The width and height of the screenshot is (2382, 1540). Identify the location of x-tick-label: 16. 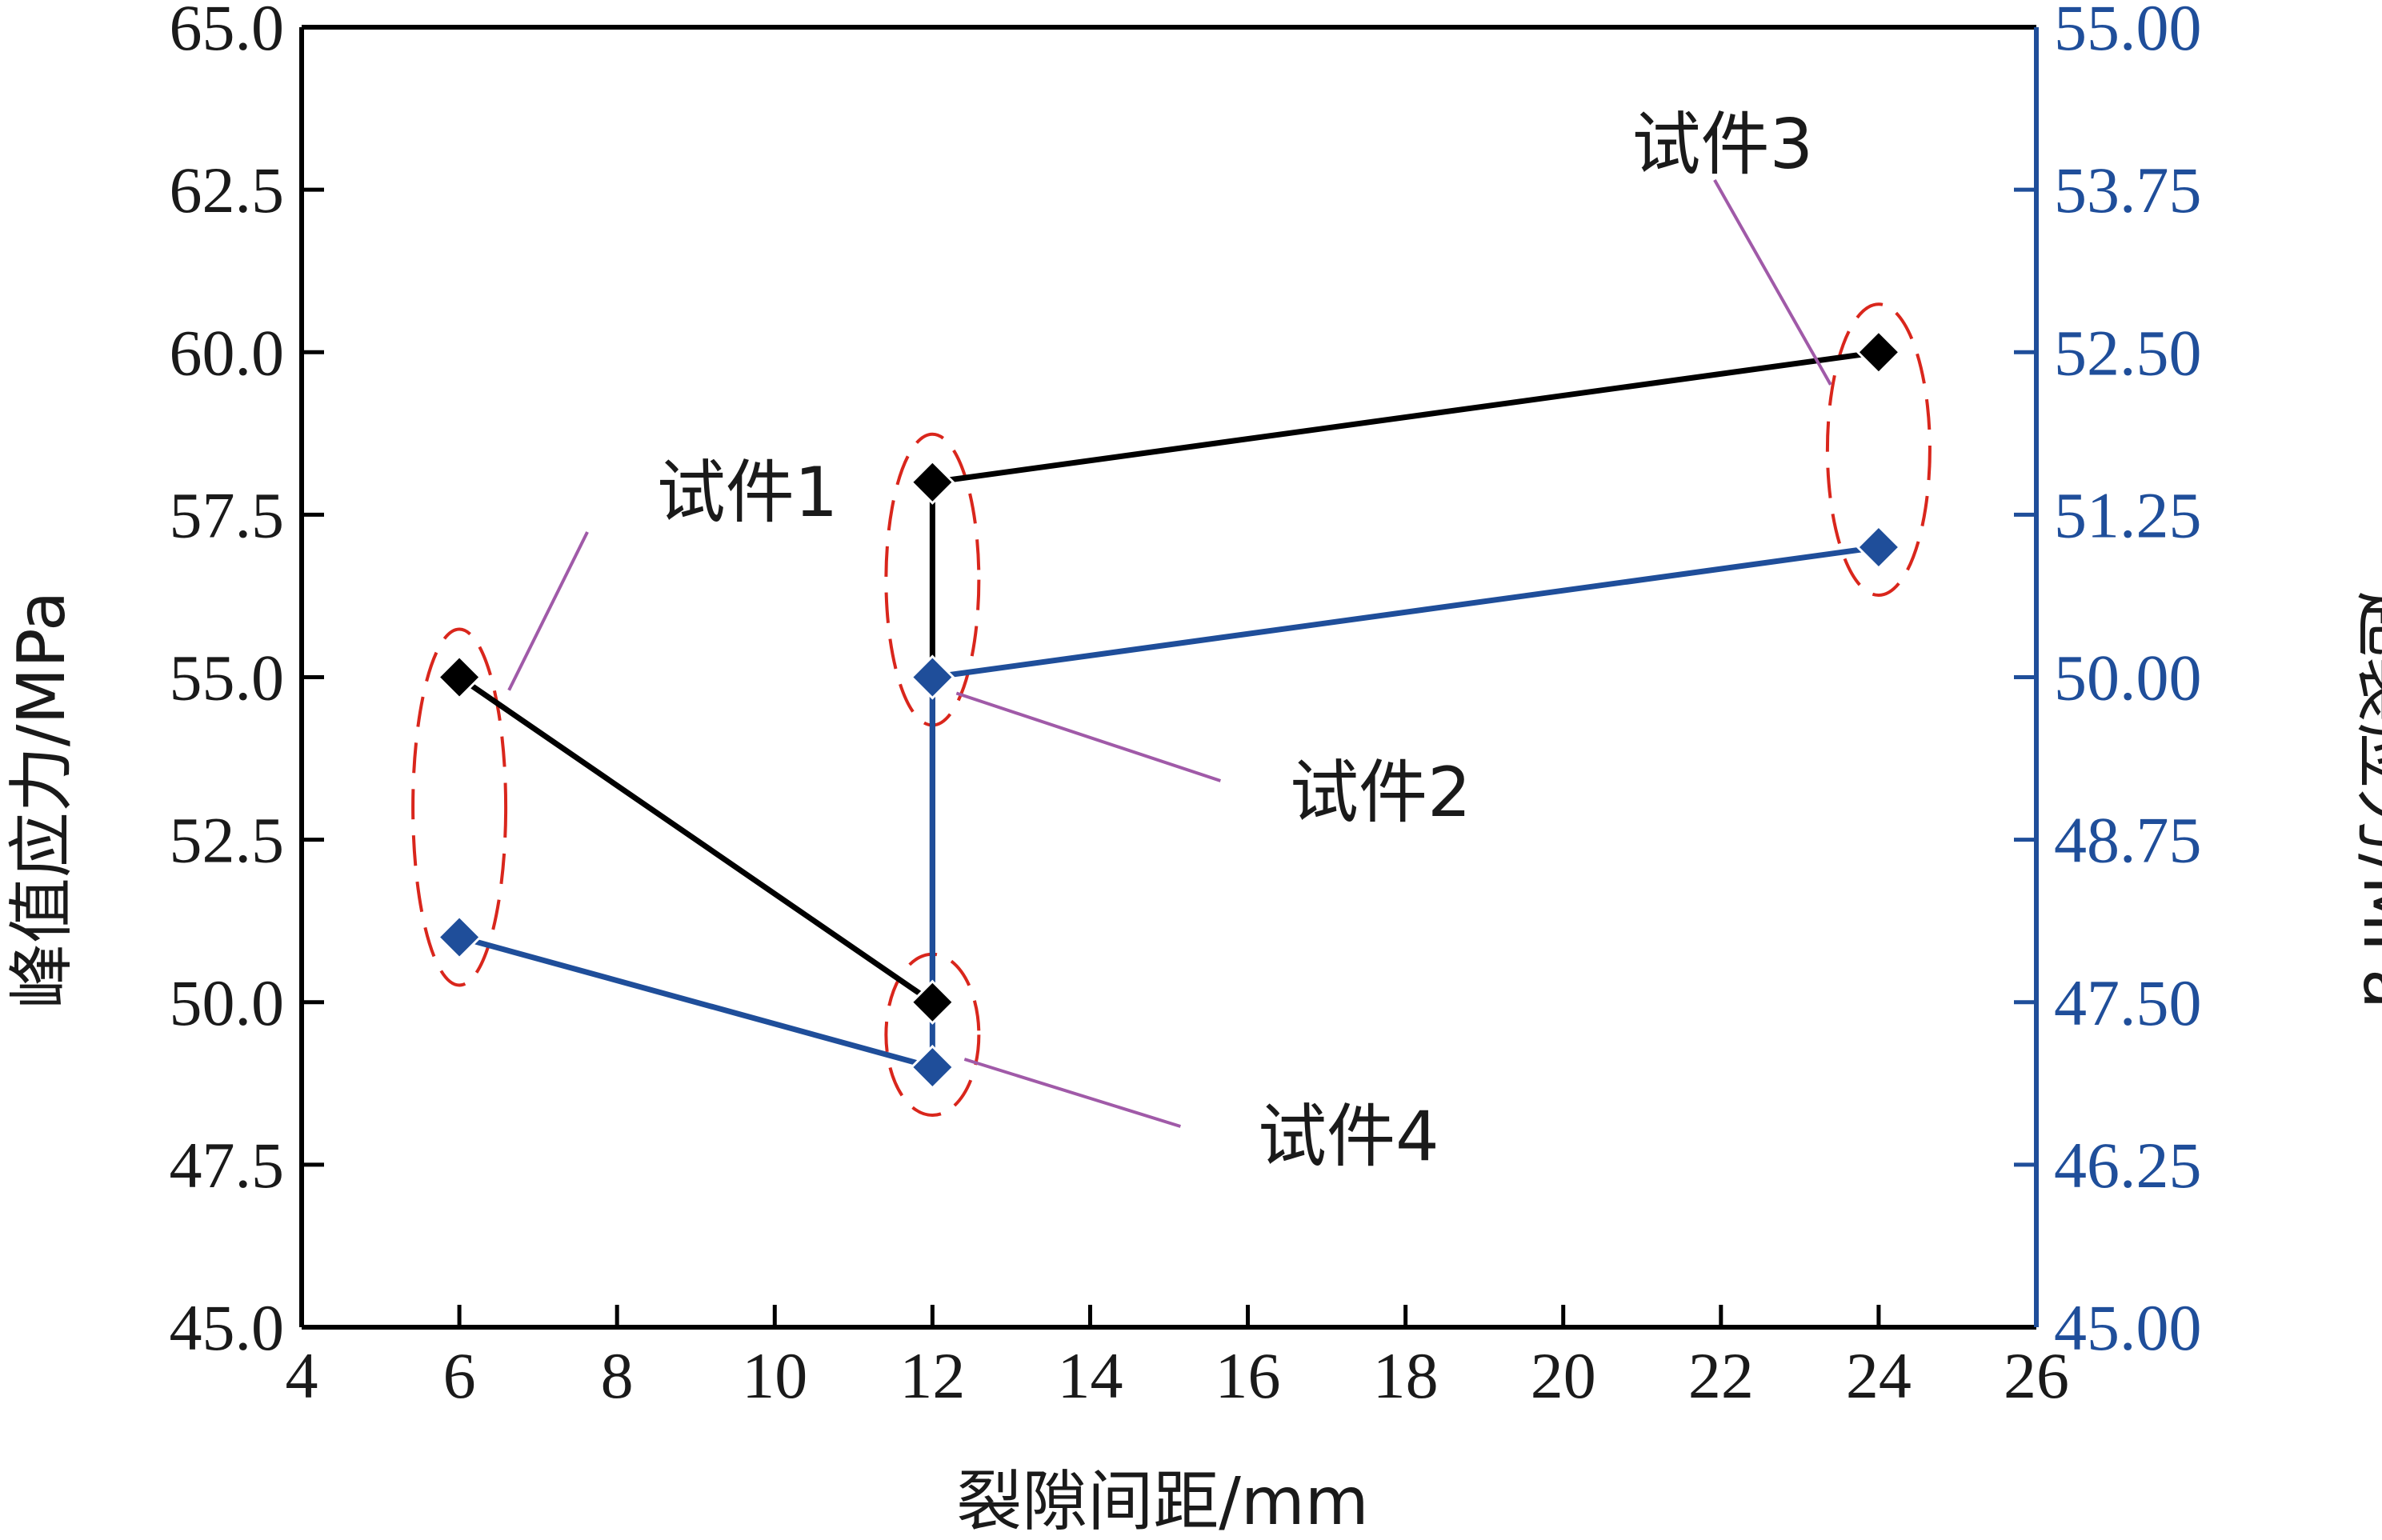
(1248, 1375).